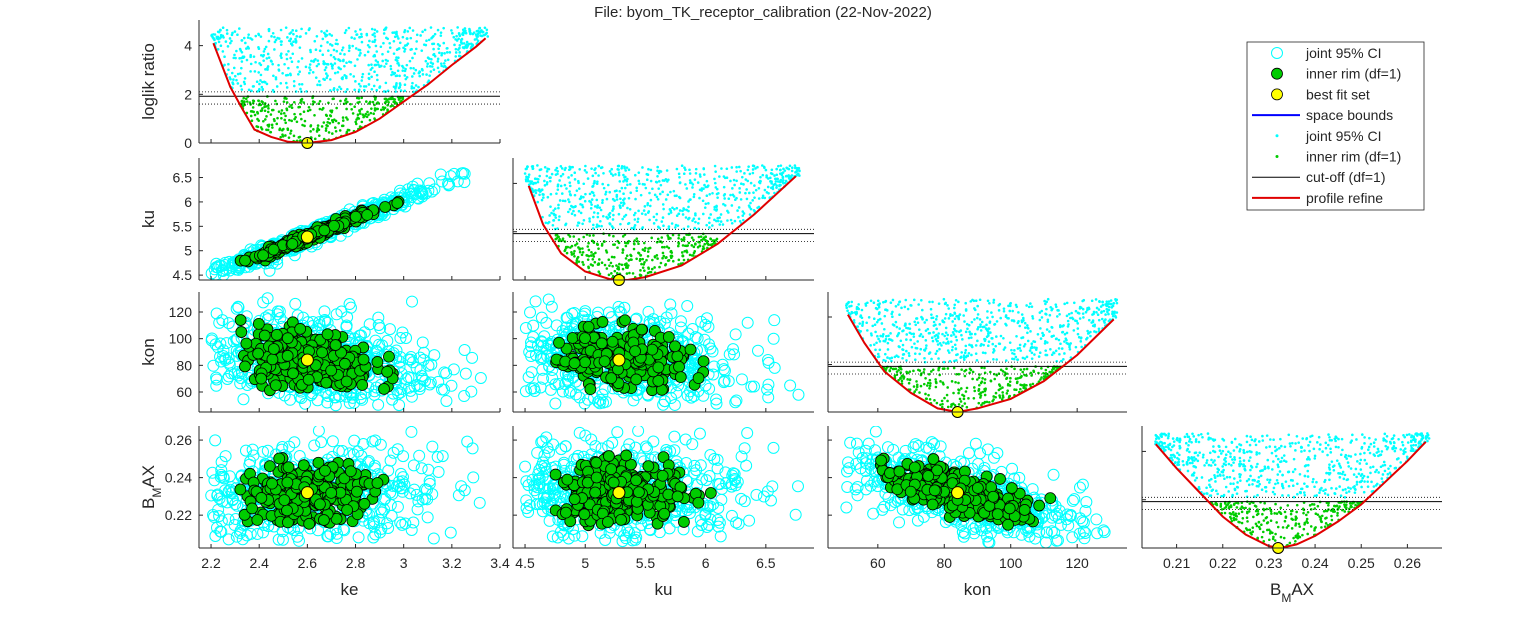 The width and height of the screenshot is (1526, 617). What do you see at coordinates (188, 202) in the screenshot?
I see `y-tick-label: 6` at bounding box center [188, 202].